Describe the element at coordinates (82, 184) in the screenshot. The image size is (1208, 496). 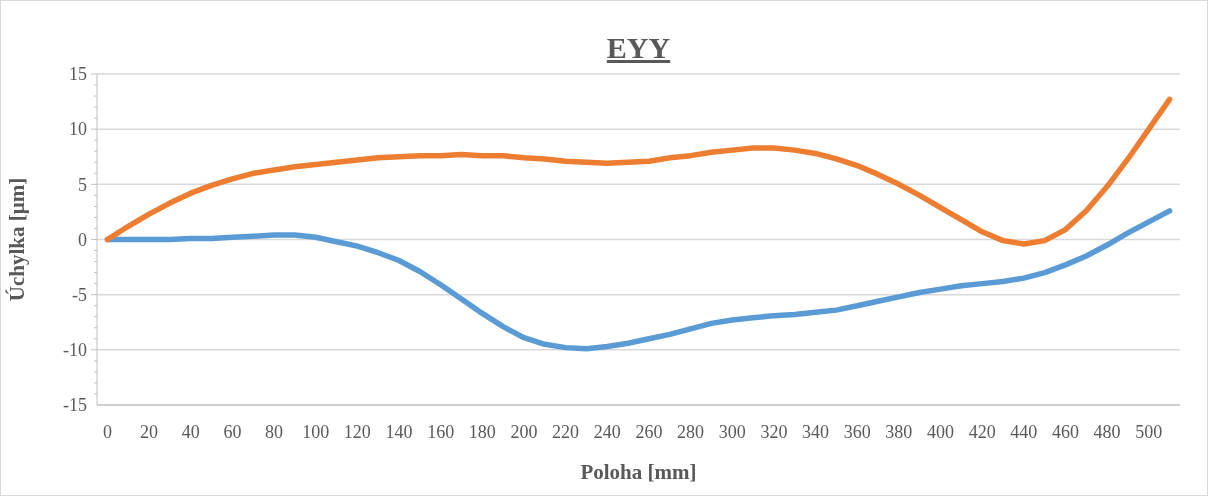
I see `y-tick-label: 5` at that location.